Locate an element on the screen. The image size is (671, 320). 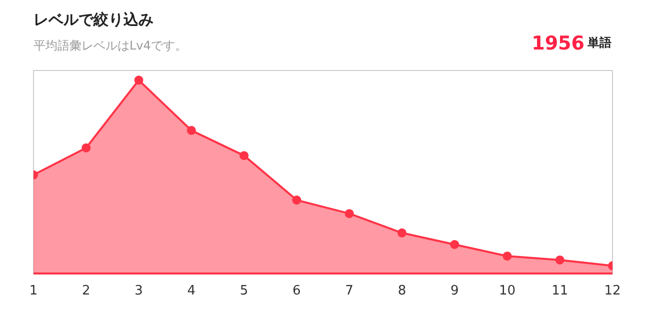
x-tick-label: 12 is located at coordinates (612, 291).